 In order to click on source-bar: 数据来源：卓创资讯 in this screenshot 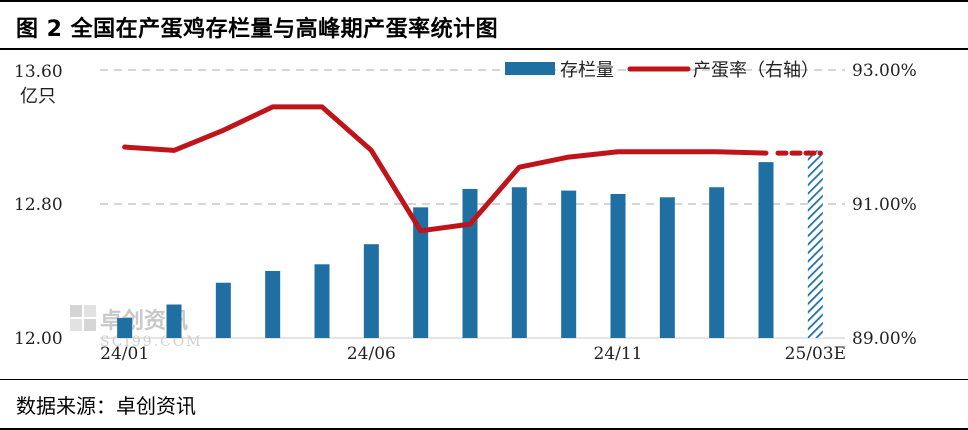, I will do `click(484, 404)`.